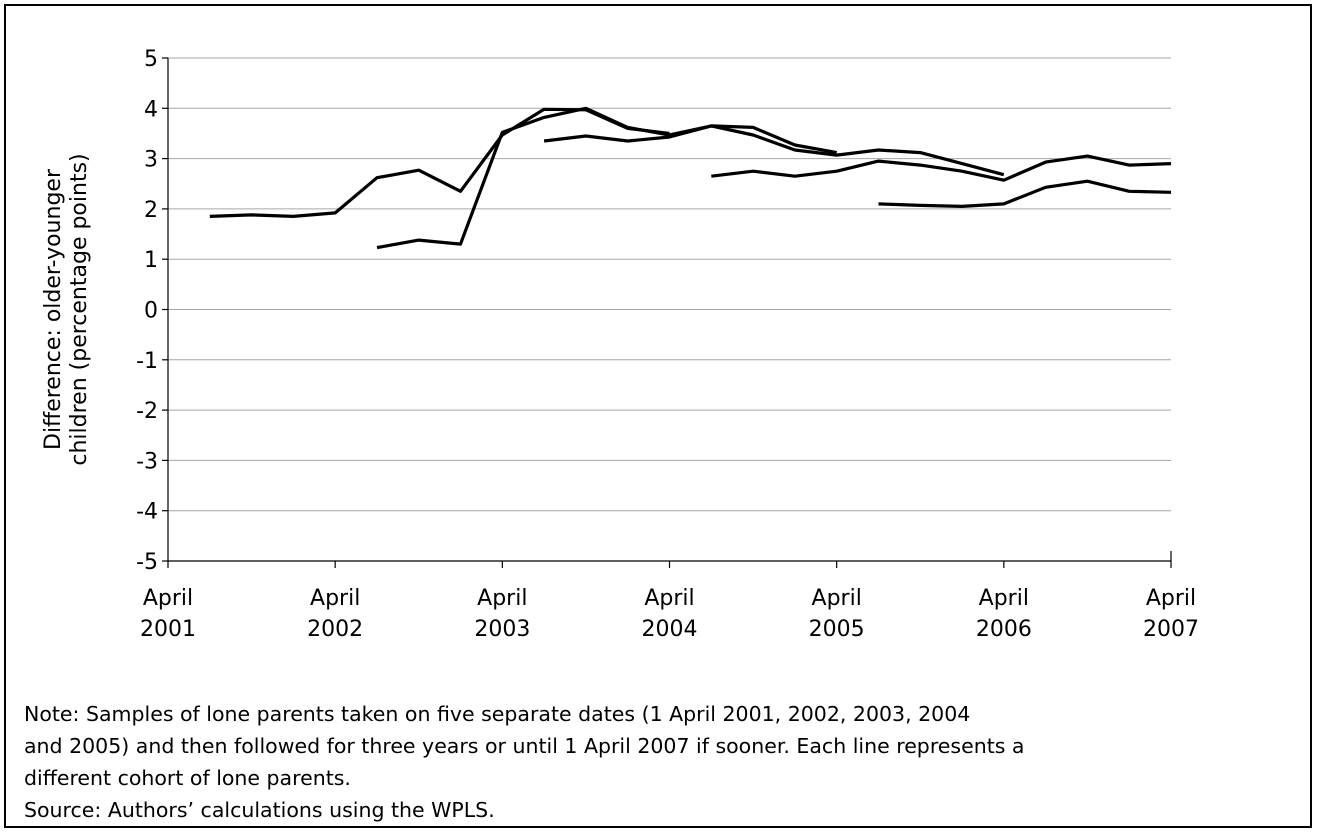 This screenshot has height=832, width=1318. Describe the element at coordinates (1171, 629) in the screenshot. I see `x-tick-label: 2007` at that location.